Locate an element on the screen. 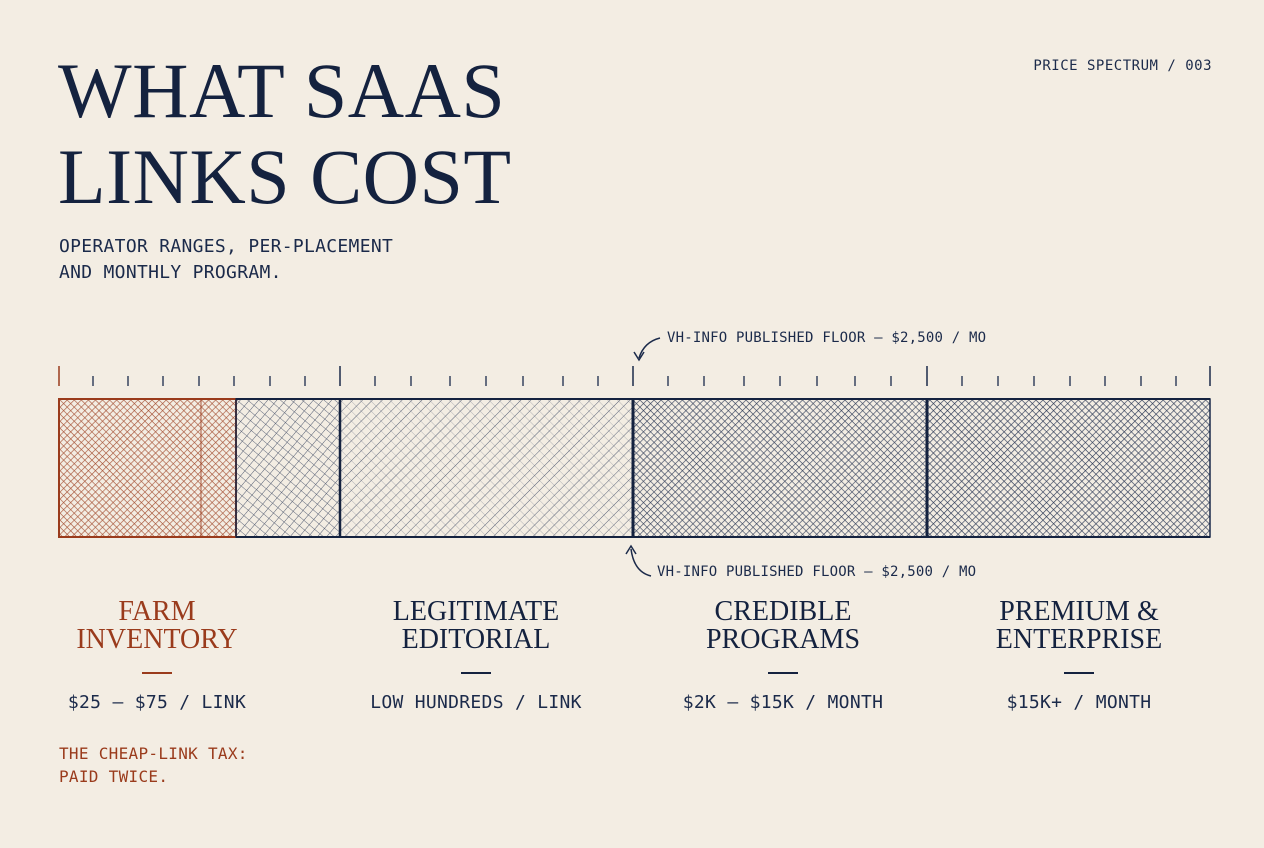 Image resolution: width=1264 pixels, height=848 pixels. subtitle-line-2: AND MONTHLY PROGRAM. is located at coordinates (170, 272).